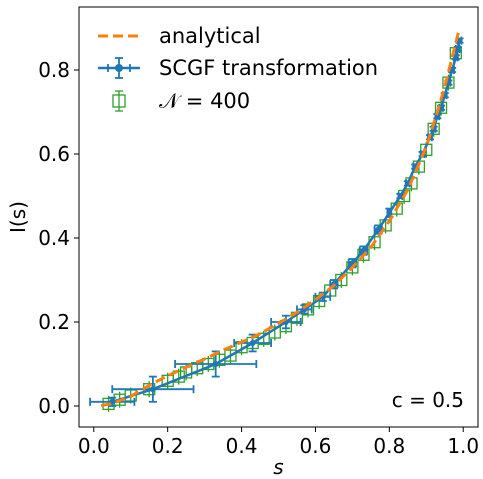 The height and width of the screenshot is (479, 483). Describe the element at coordinates (18, 217) in the screenshot. I see `y-axis-label: I(s)` at that location.